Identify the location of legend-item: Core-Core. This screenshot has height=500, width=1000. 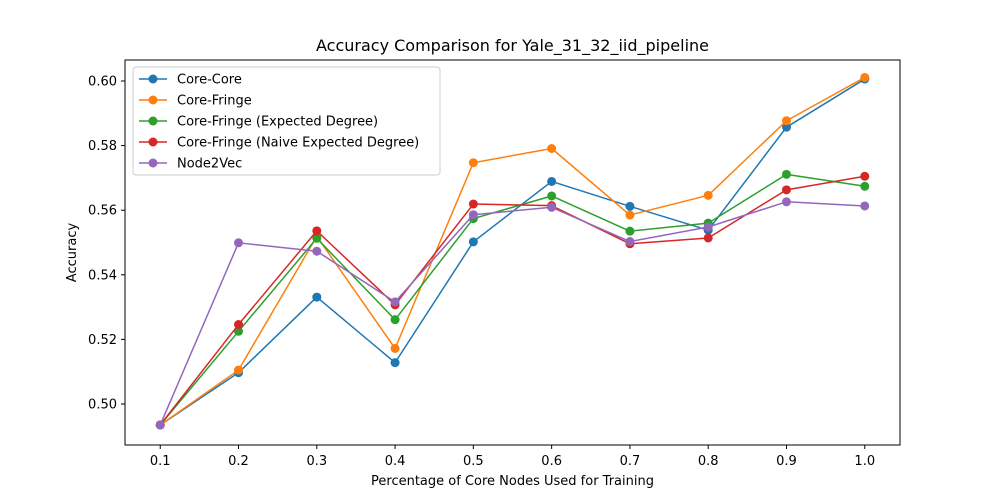
(190, 80).